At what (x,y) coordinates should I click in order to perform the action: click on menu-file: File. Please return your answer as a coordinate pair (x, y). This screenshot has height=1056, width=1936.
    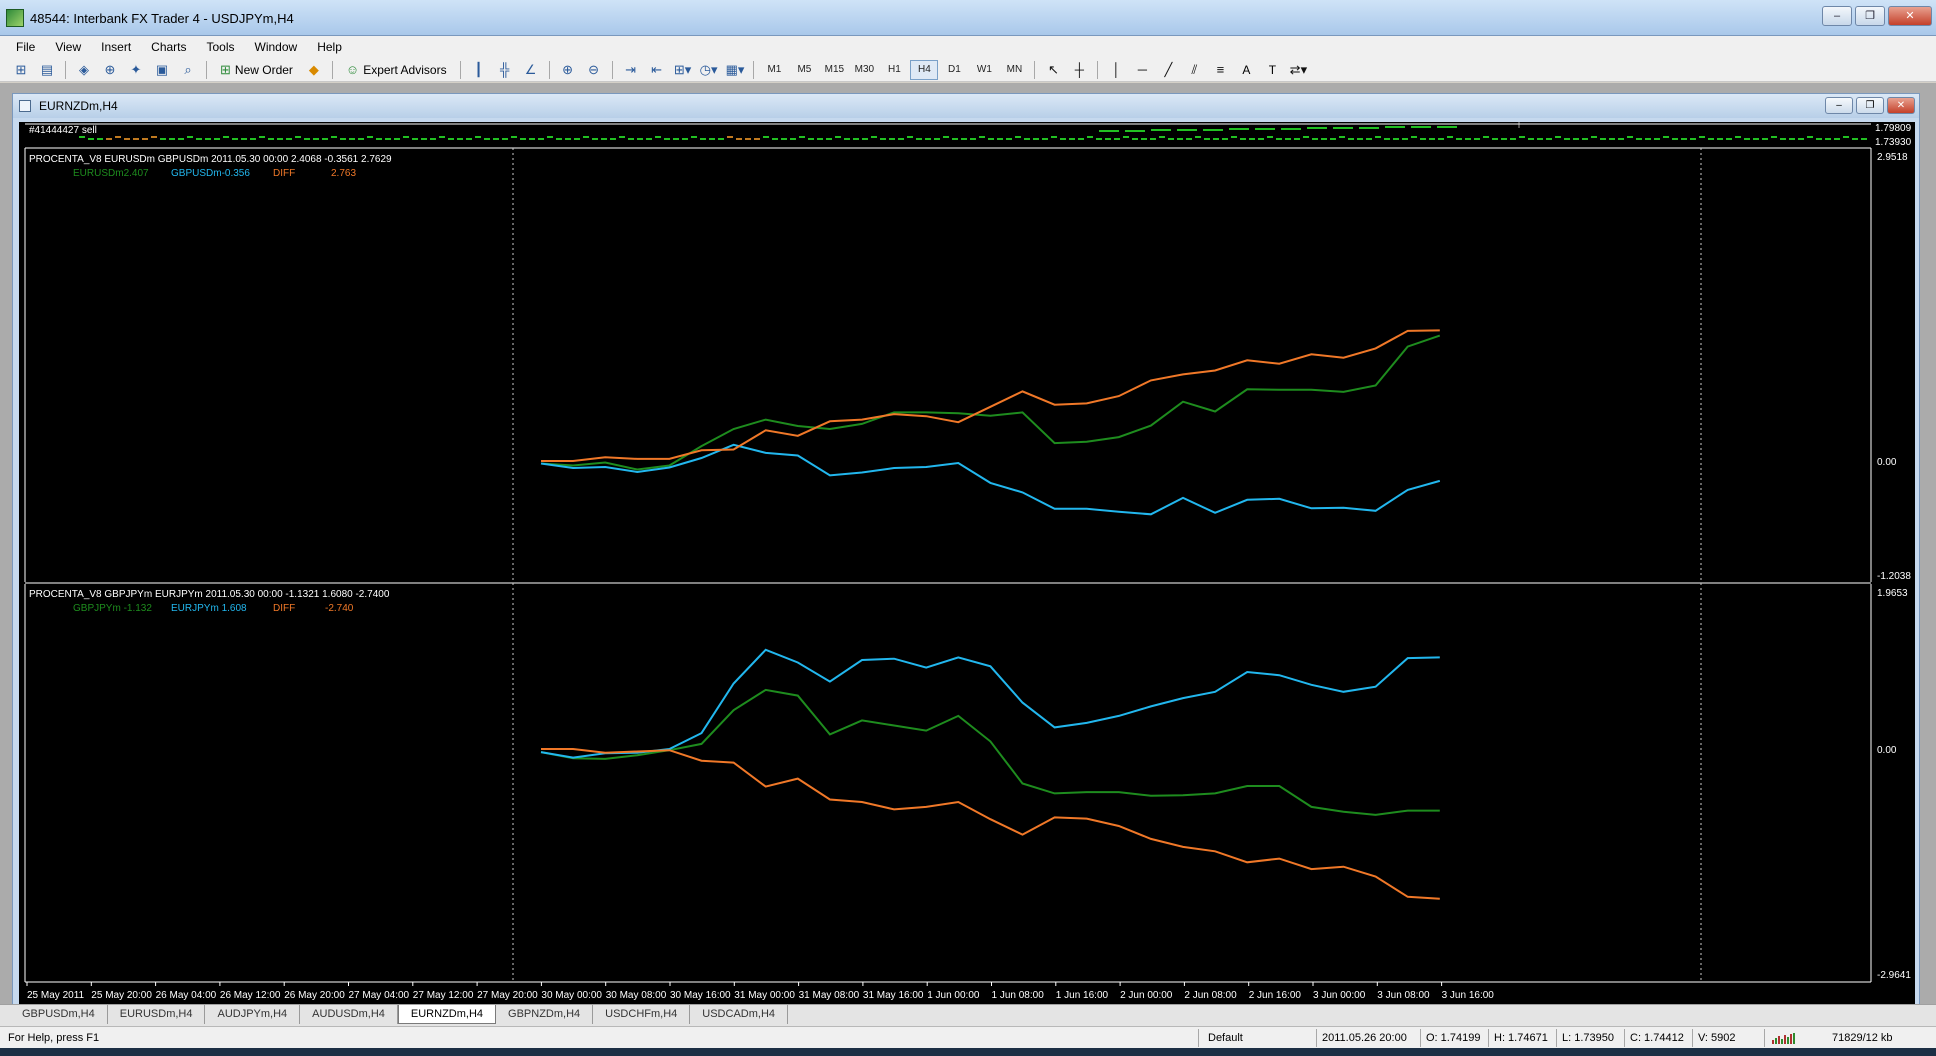
    Looking at the image, I should click on (26, 47).